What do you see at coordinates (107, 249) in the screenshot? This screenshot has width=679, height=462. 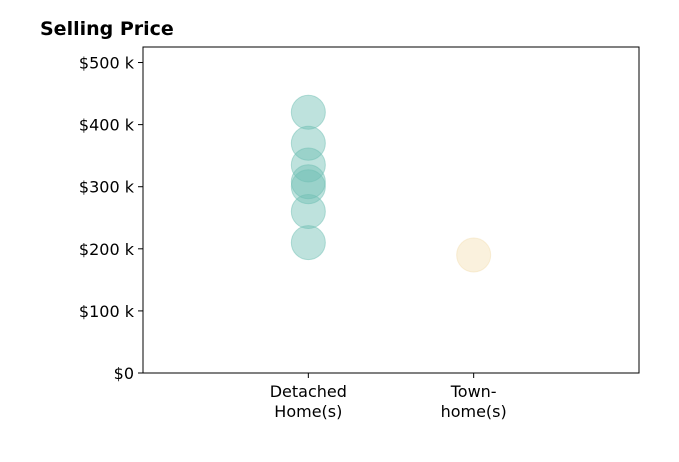 I see `y-tick-label: $200 k` at bounding box center [107, 249].